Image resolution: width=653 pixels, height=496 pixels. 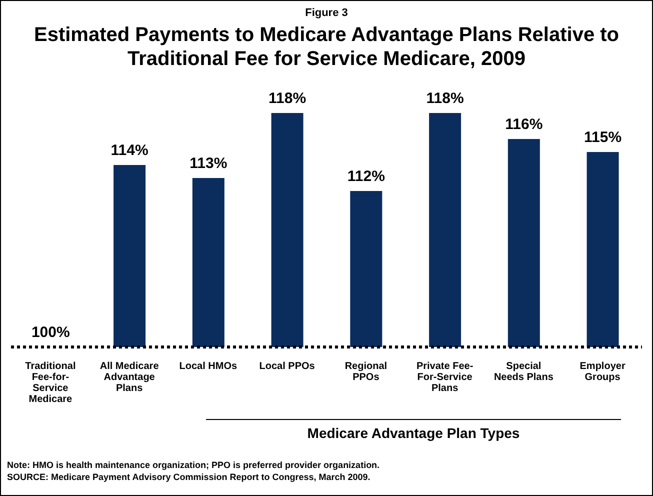 I want to click on data-label: 113%, so click(x=209, y=163).